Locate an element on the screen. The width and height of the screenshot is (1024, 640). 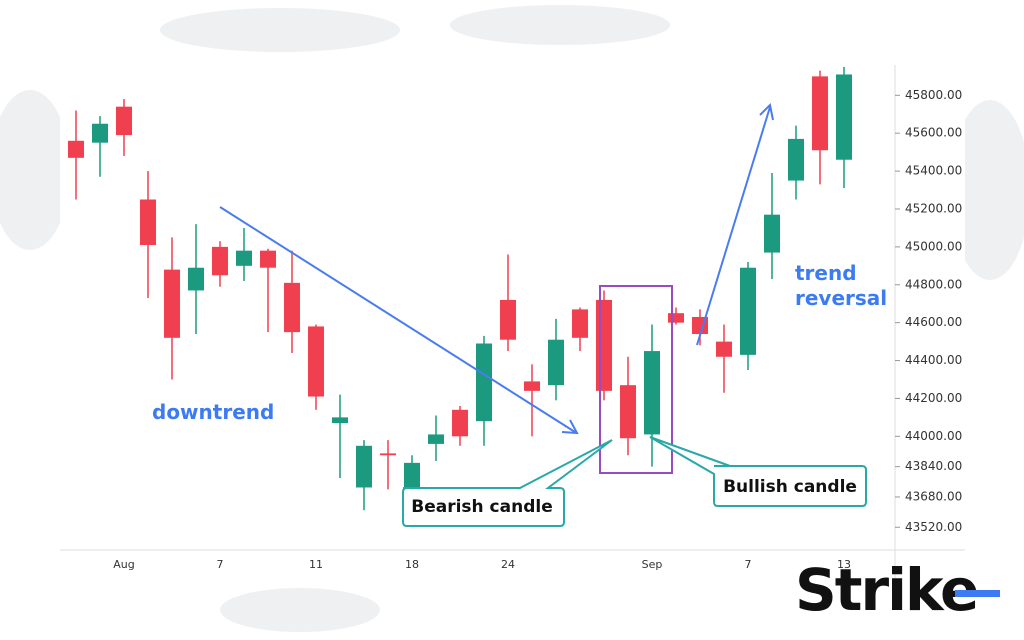
y-tick-label: 44000.00 is located at coordinates (933, 436).